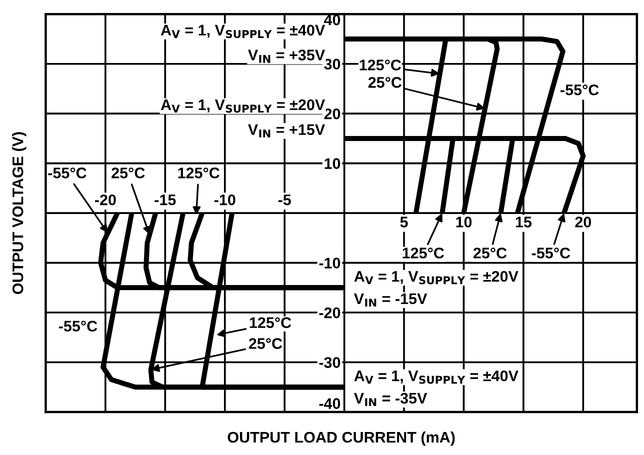 The height and width of the screenshot is (455, 644). I want to click on y-tick-label: -40, so click(329, 403).